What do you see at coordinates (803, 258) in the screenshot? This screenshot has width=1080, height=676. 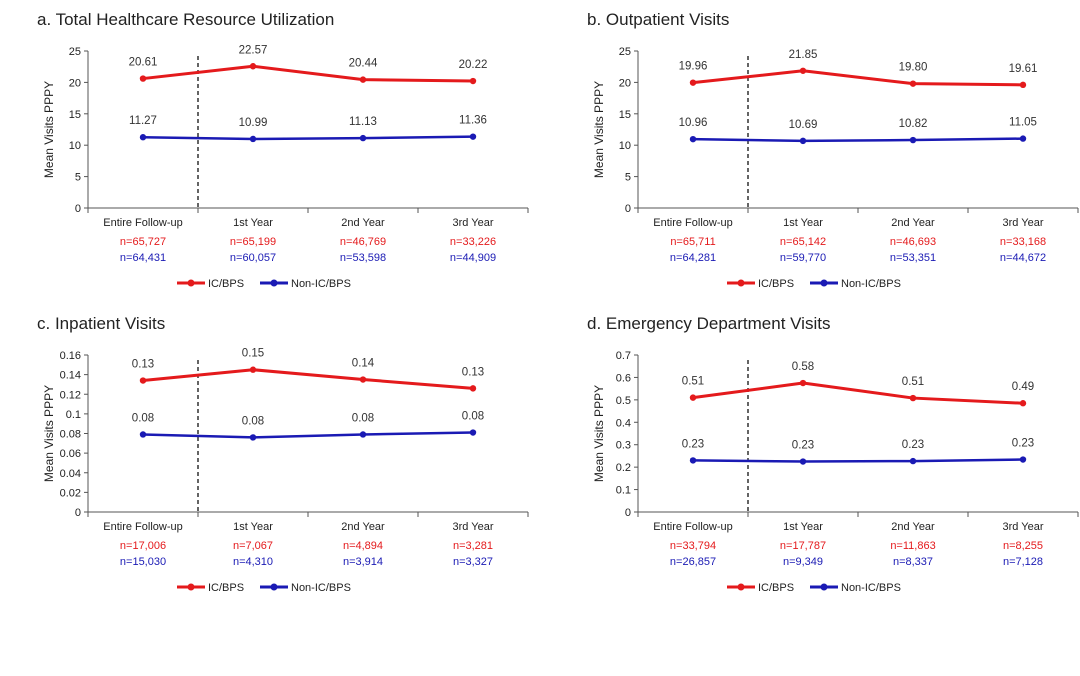 I see `sample-size-label: n=59,770` at bounding box center [803, 258].